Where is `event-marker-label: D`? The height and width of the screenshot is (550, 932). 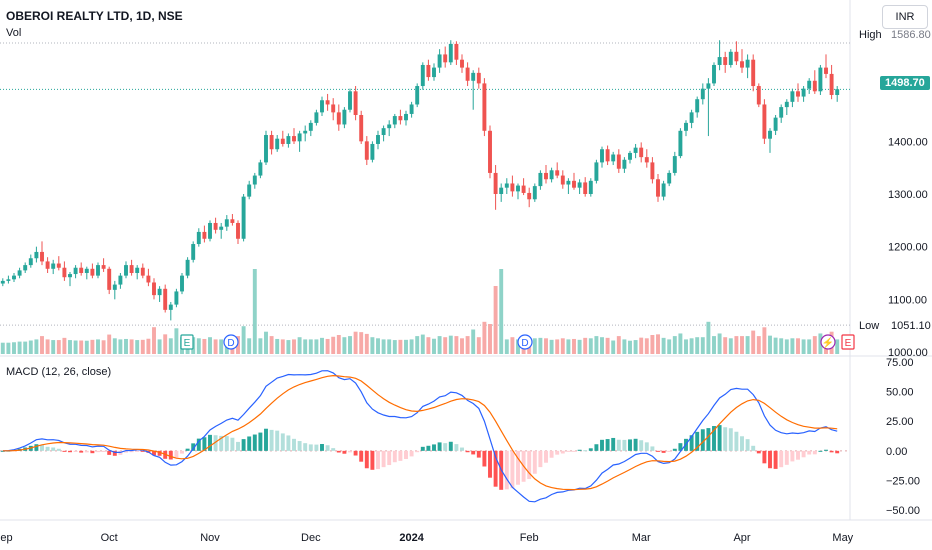 event-marker-label: D is located at coordinates (230, 343).